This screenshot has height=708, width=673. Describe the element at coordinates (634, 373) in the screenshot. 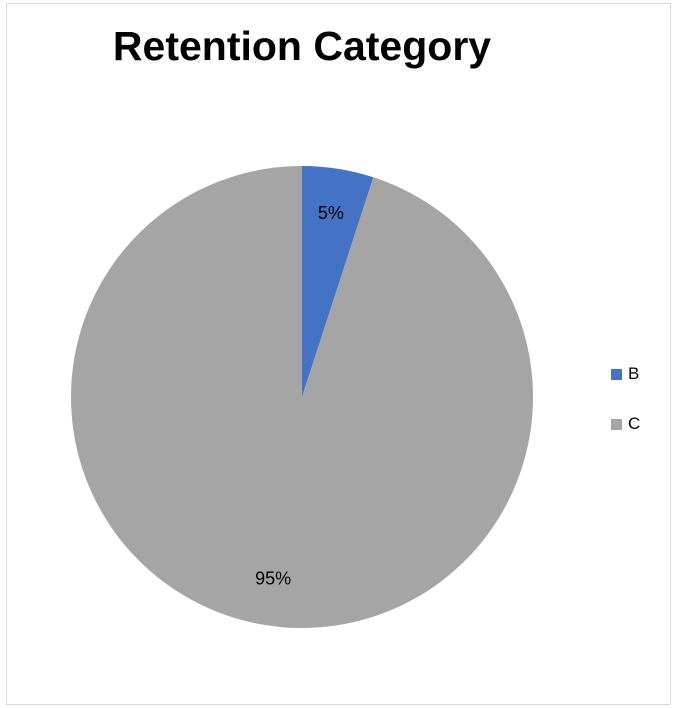

I see `legend-label-b: B` at that location.